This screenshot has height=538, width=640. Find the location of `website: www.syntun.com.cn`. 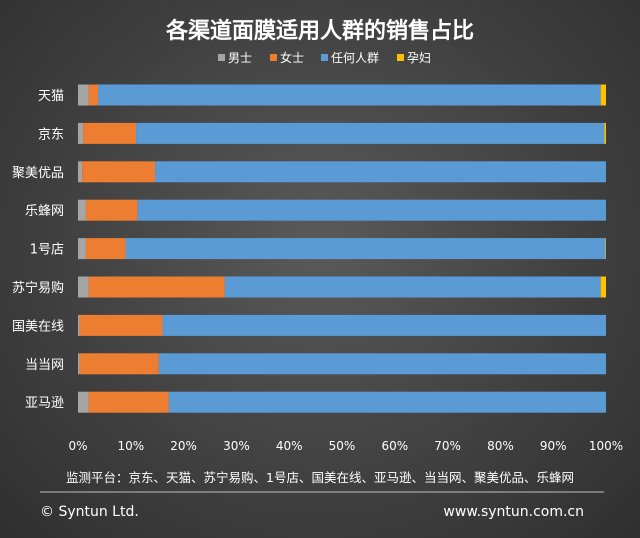

website: www.syntun.com.cn is located at coordinates (513, 512).